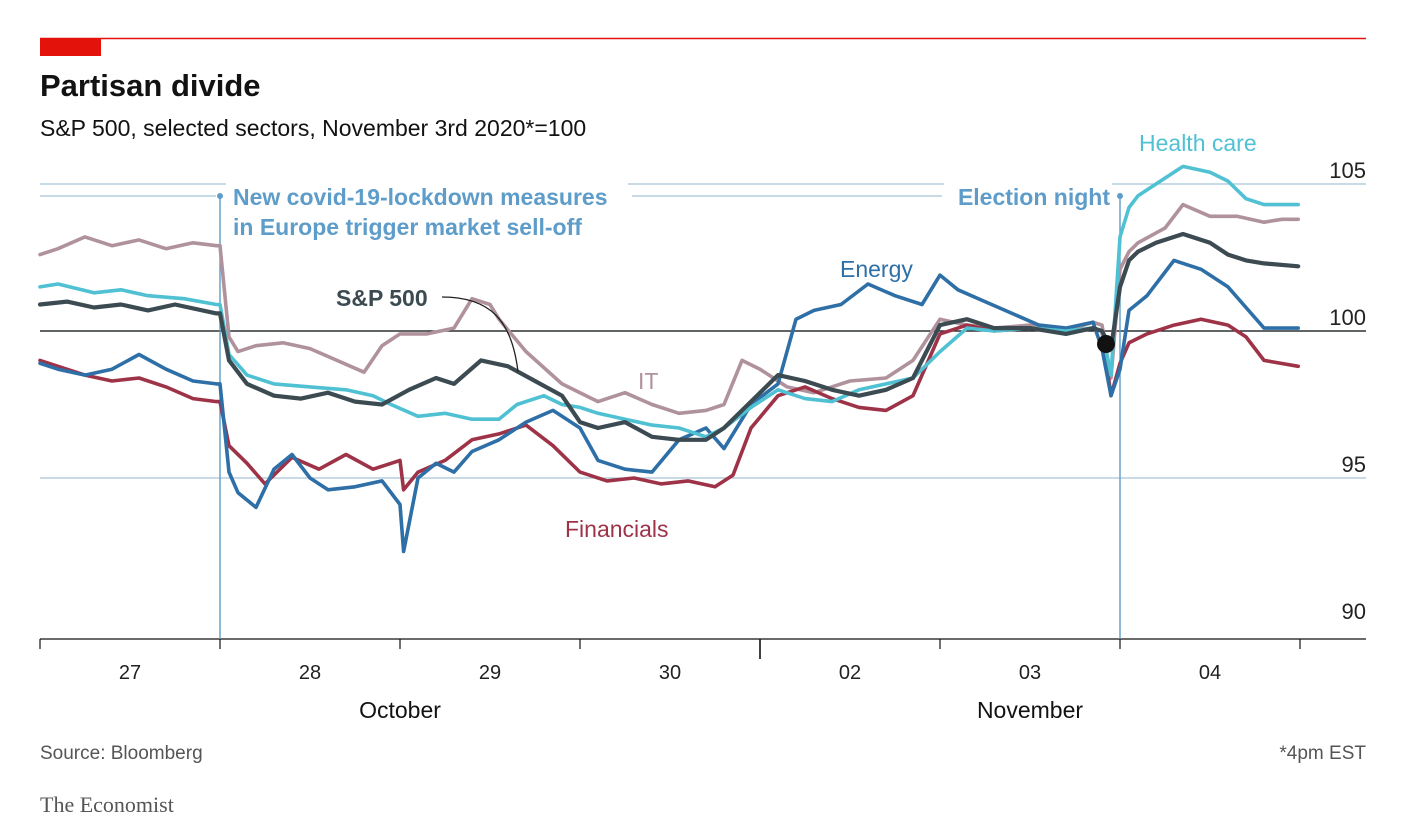  I want to click on series-label-sp500: S&P 500, so click(382, 298).